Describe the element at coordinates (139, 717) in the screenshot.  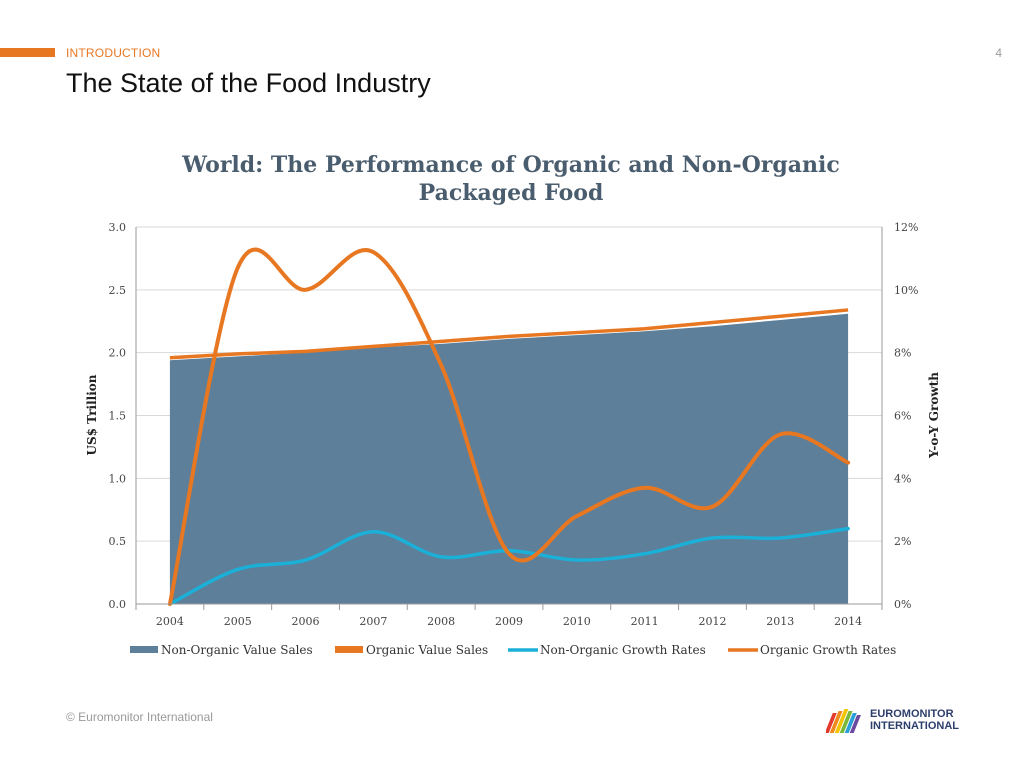
I see `footer-copyright: © Euromonitor International` at that location.